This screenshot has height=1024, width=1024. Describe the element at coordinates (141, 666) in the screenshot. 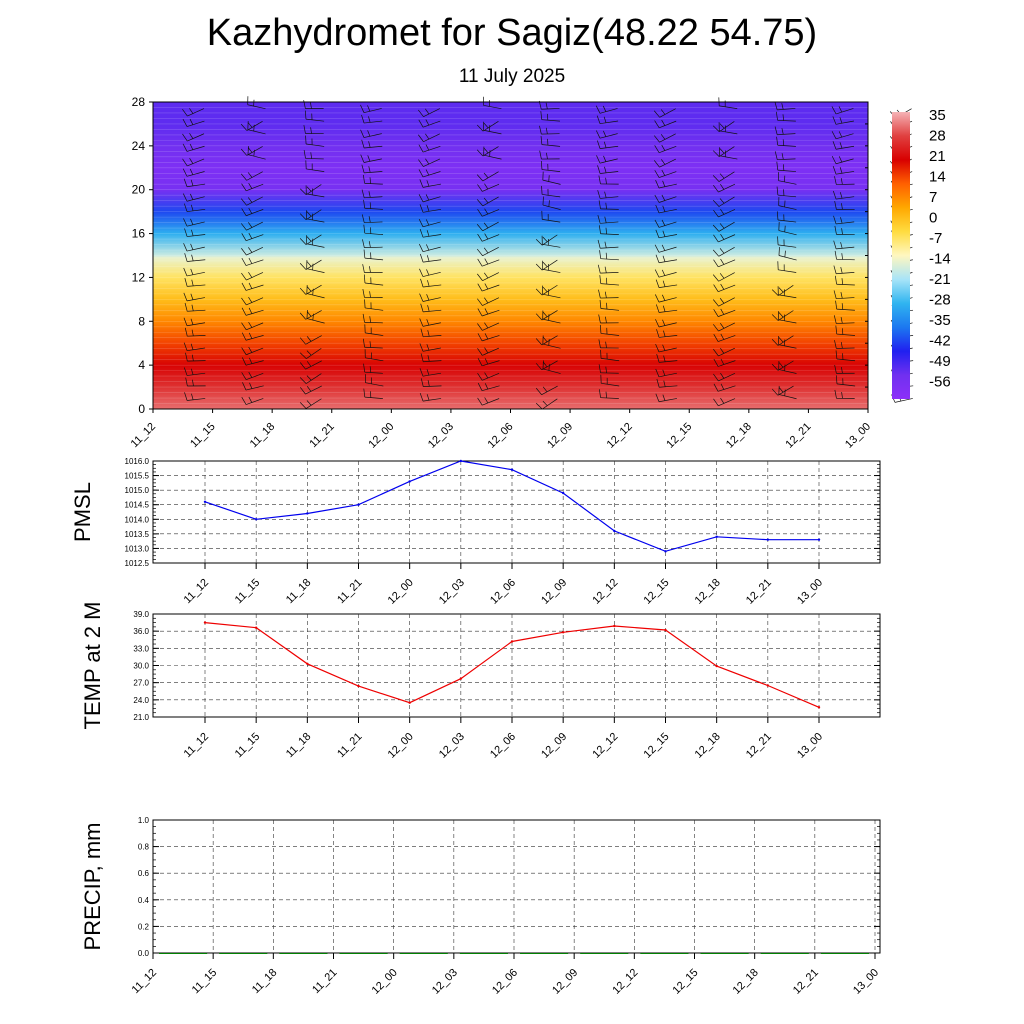

I see `y-tick-label: 30.0` at that location.